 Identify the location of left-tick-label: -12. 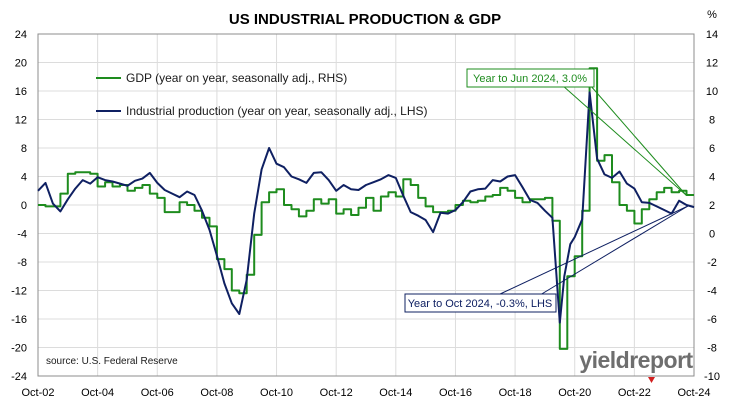
(19, 292).